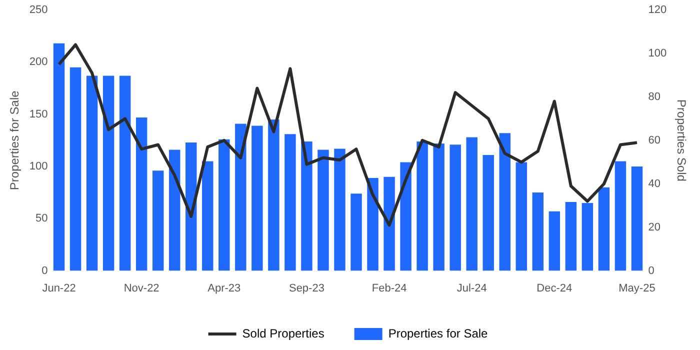 This screenshot has height=350, width=700. I want to click on x-tick-label: Dec-24, so click(554, 288).